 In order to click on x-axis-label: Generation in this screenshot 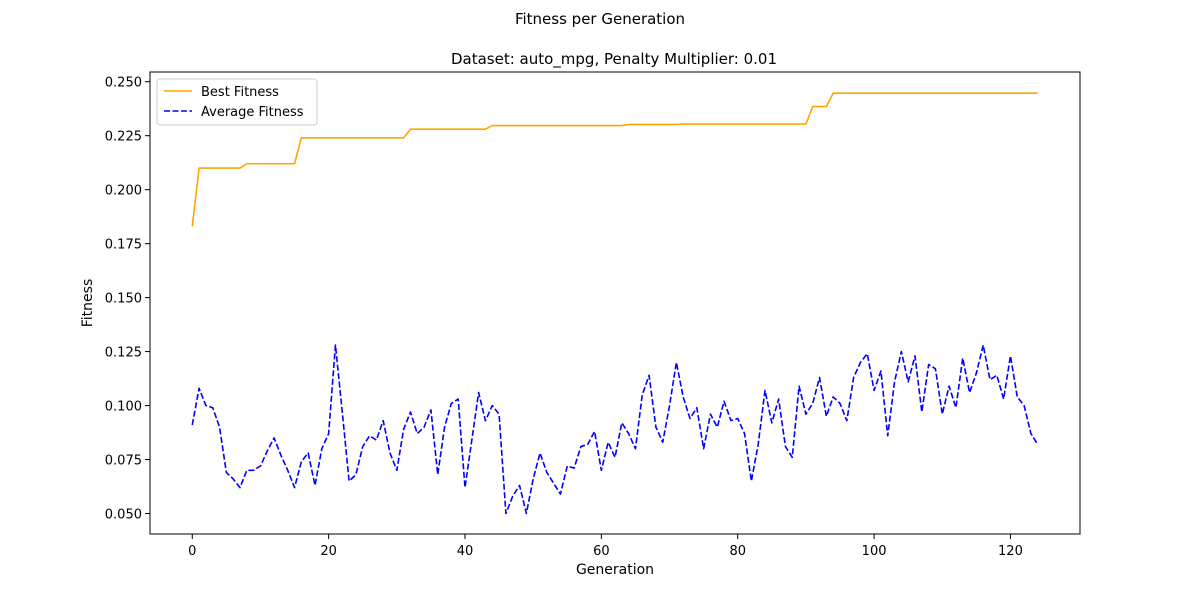, I will do `click(615, 570)`.